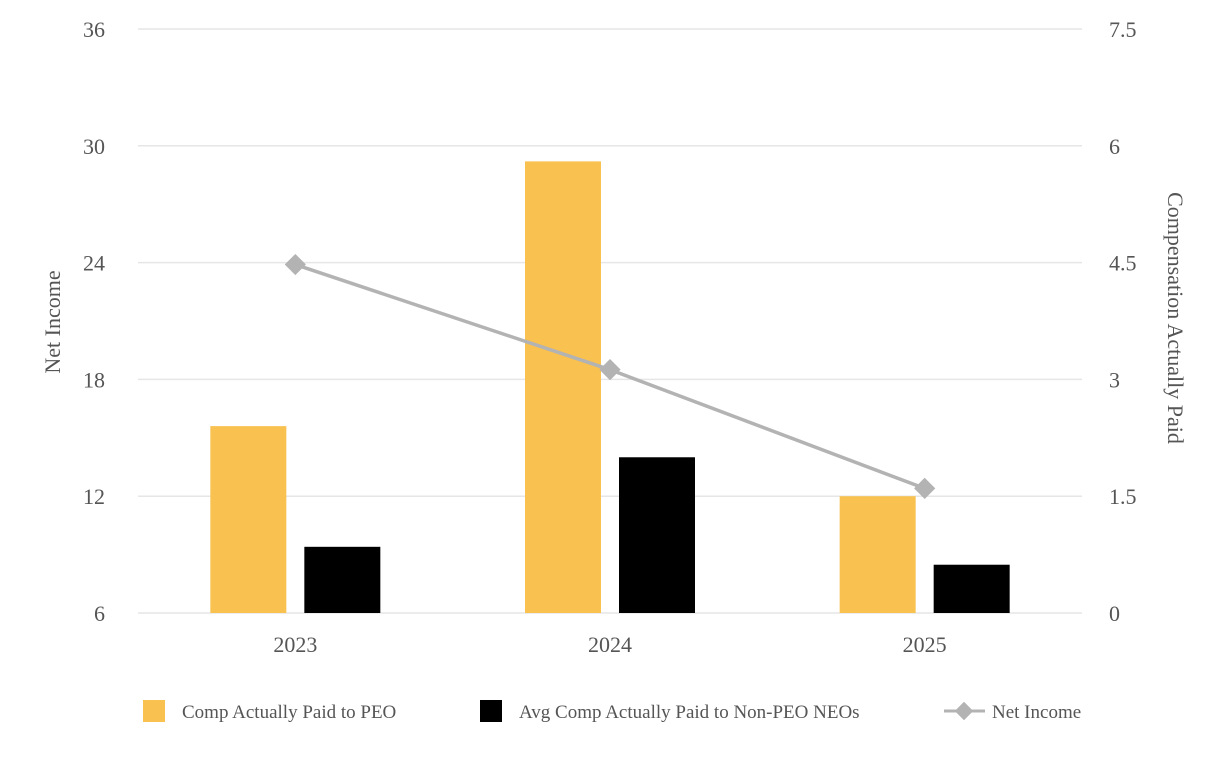  Describe the element at coordinates (248, 519) in the screenshot. I see `bar-peo-2023` at that location.